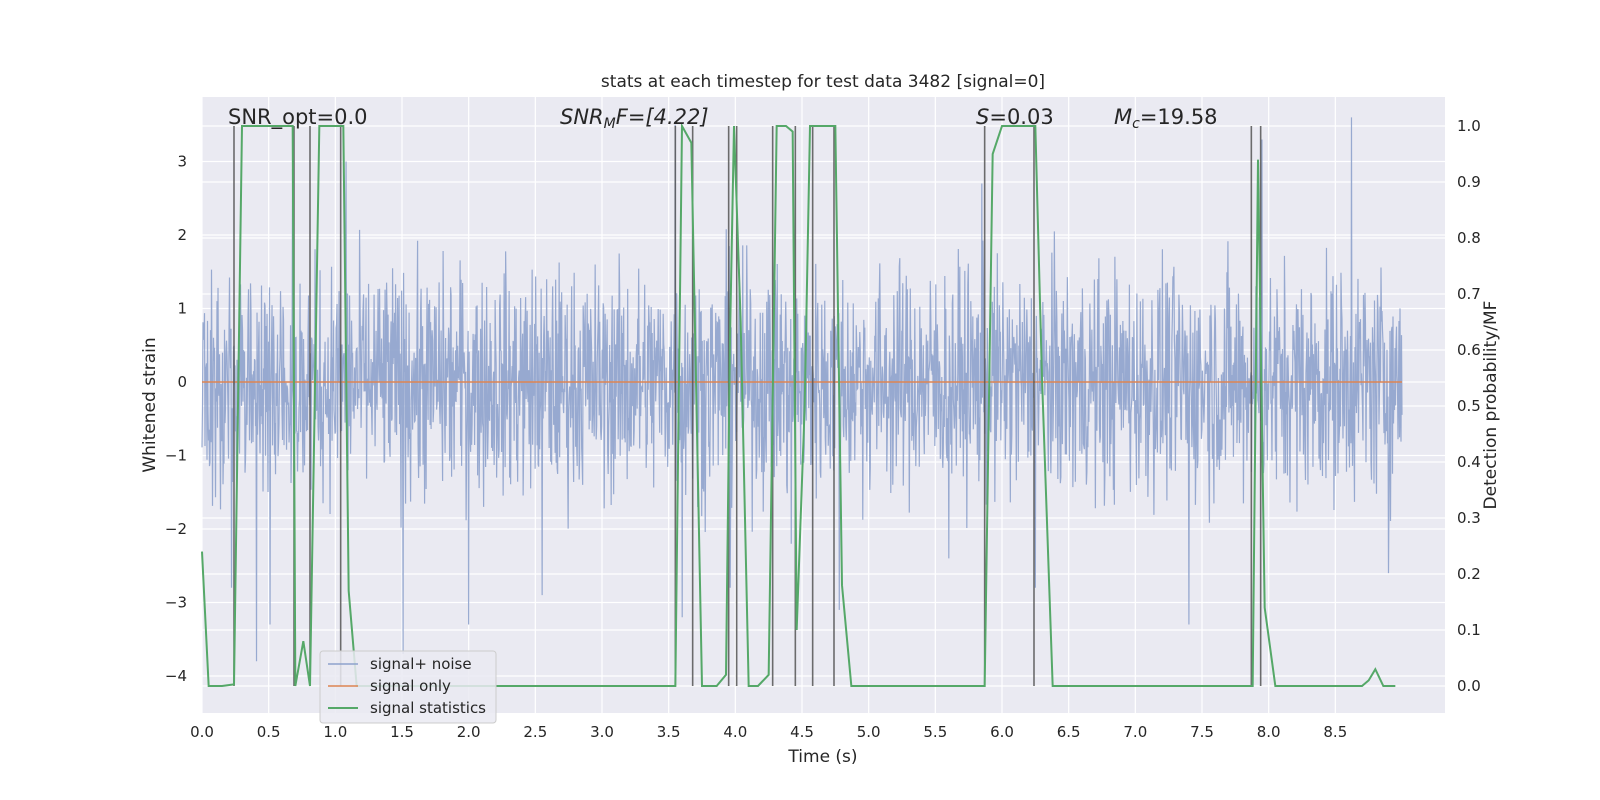 The height and width of the screenshot is (800, 1600). Describe the element at coordinates (822, 757) in the screenshot. I see `x-axis-label: Time (s)` at that location.